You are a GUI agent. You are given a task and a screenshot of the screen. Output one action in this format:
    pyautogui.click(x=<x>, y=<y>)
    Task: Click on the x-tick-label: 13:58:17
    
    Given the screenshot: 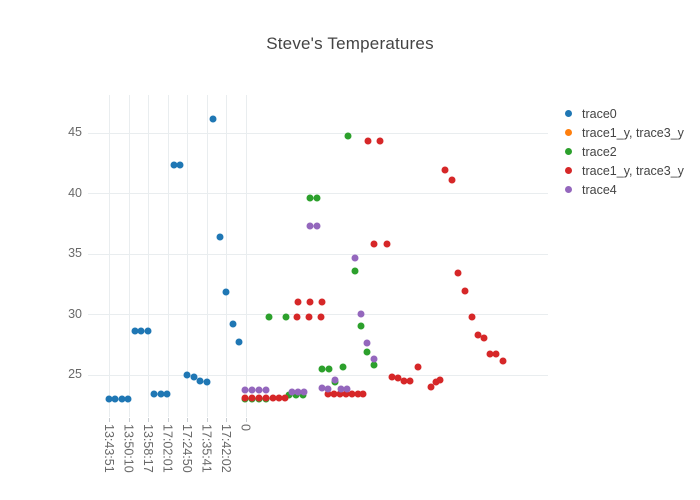 What is the action you would take?
    pyautogui.click(x=148, y=448)
    